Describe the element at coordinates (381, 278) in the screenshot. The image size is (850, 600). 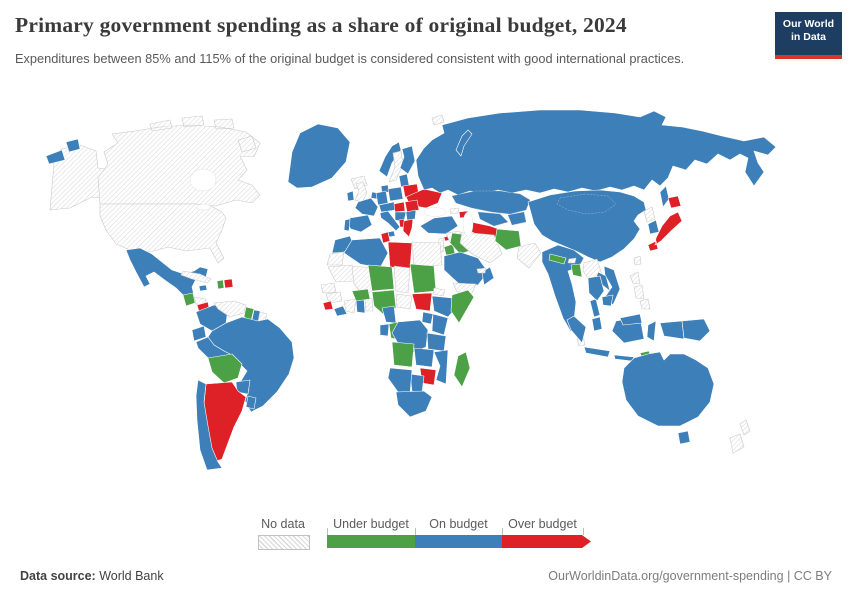
I see `country-niger` at that location.